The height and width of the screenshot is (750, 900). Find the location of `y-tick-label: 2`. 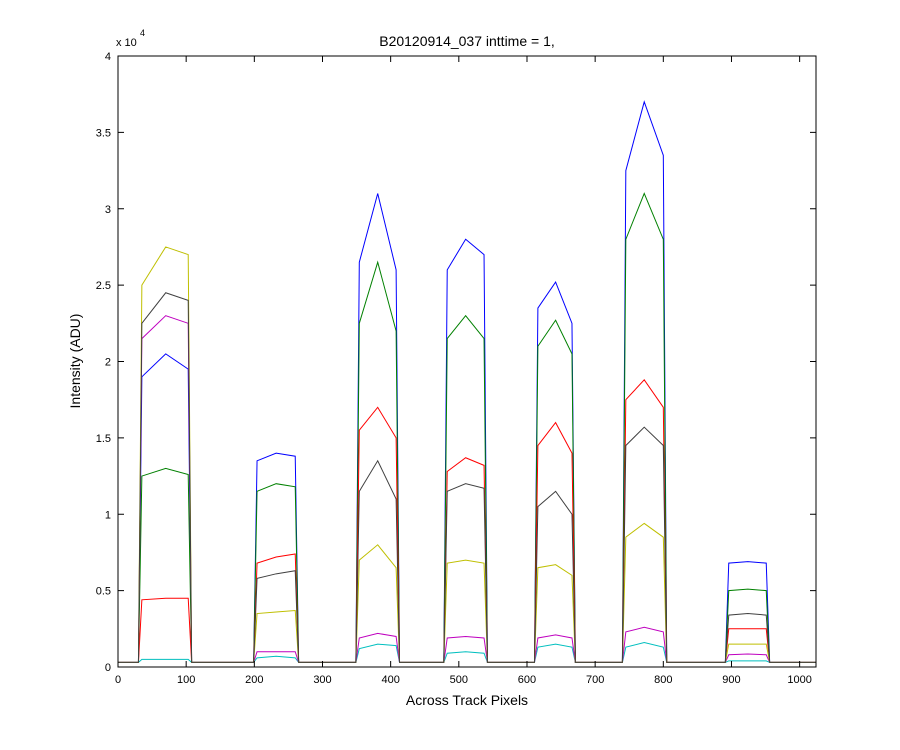

y-tick-label: 2 is located at coordinates (108, 363).